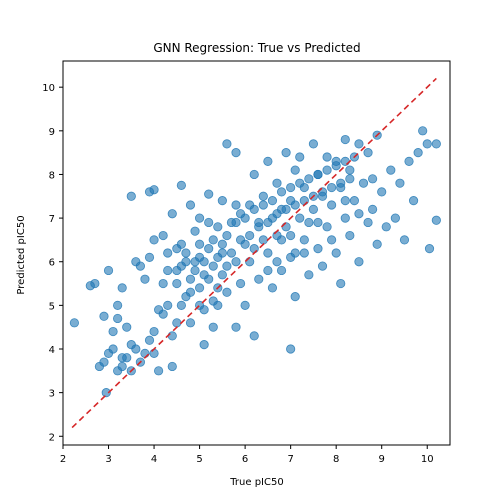 The width and height of the screenshot is (500, 504). Describe the element at coordinates (427, 459) in the screenshot. I see `x-tick-label: 10` at that location.